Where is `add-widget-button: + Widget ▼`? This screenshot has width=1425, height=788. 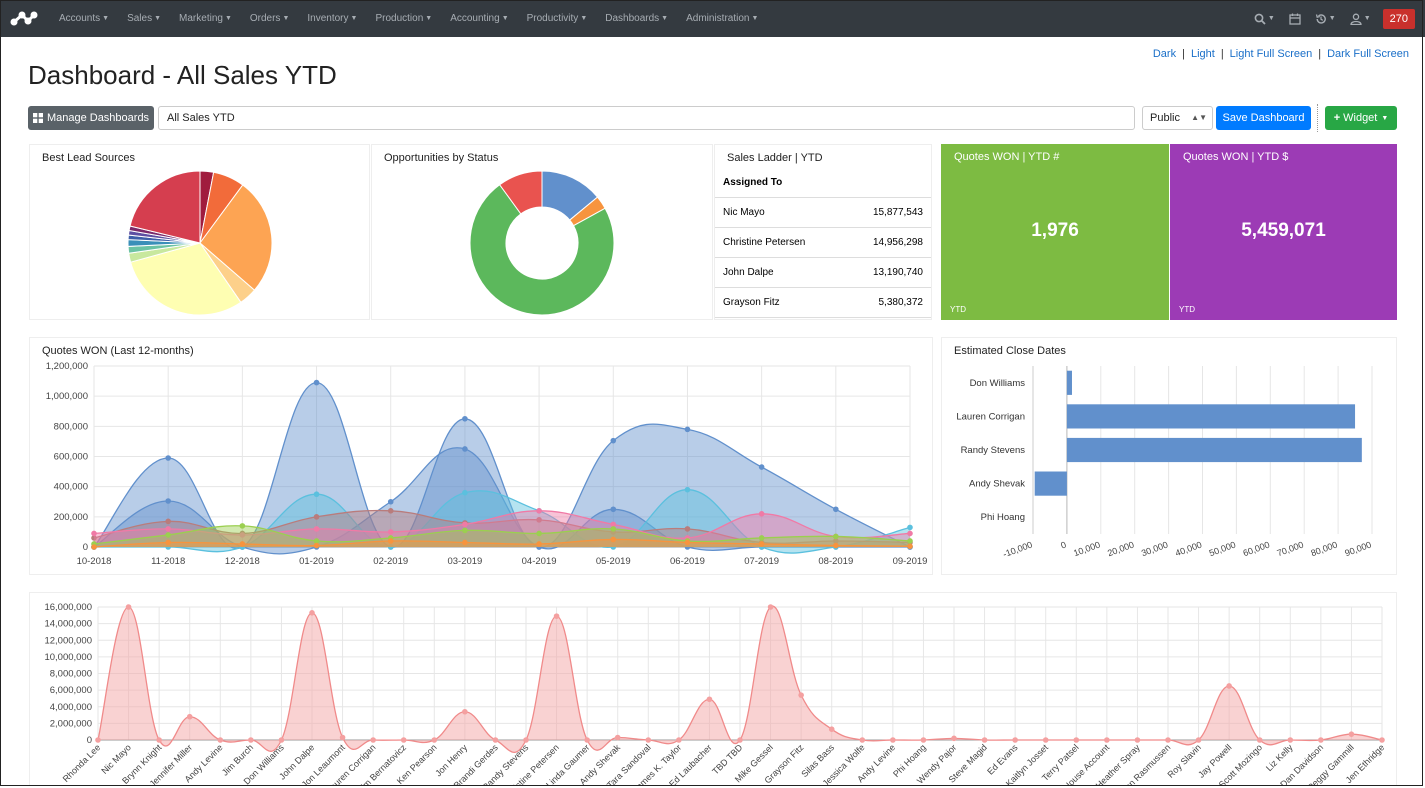 add-widget-button: + Widget ▼ is located at coordinates (1361, 118).